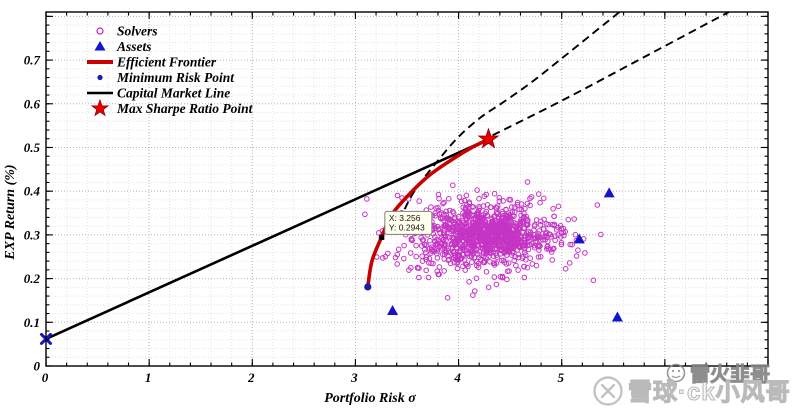  Describe the element at coordinates (303, 377) in the screenshot. I see `x-tick-labels: 0 1 2 3 4 5` at that location.